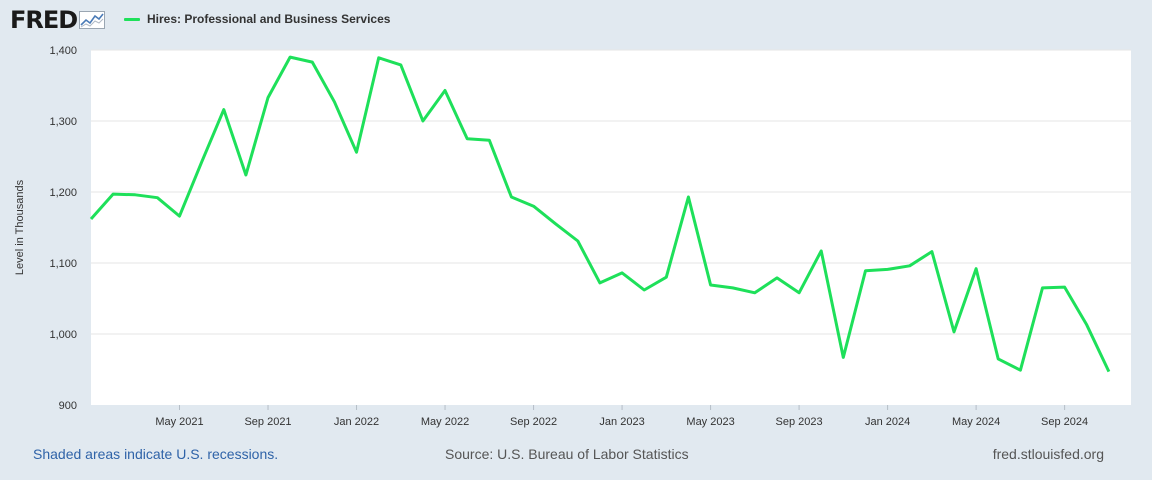  Describe the element at coordinates (63, 264) in the screenshot. I see `y-tick-label: 1,100` at that location.